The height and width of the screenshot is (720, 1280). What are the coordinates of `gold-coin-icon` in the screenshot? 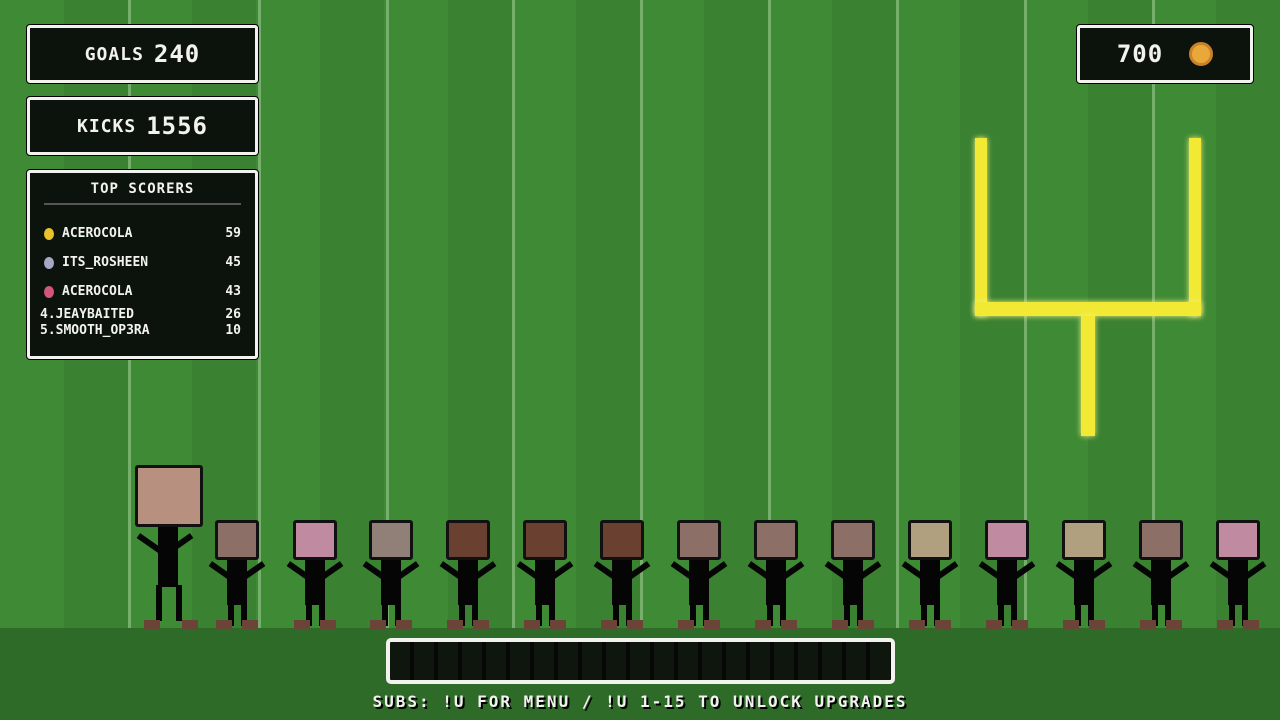 It's located at (1201, 54).